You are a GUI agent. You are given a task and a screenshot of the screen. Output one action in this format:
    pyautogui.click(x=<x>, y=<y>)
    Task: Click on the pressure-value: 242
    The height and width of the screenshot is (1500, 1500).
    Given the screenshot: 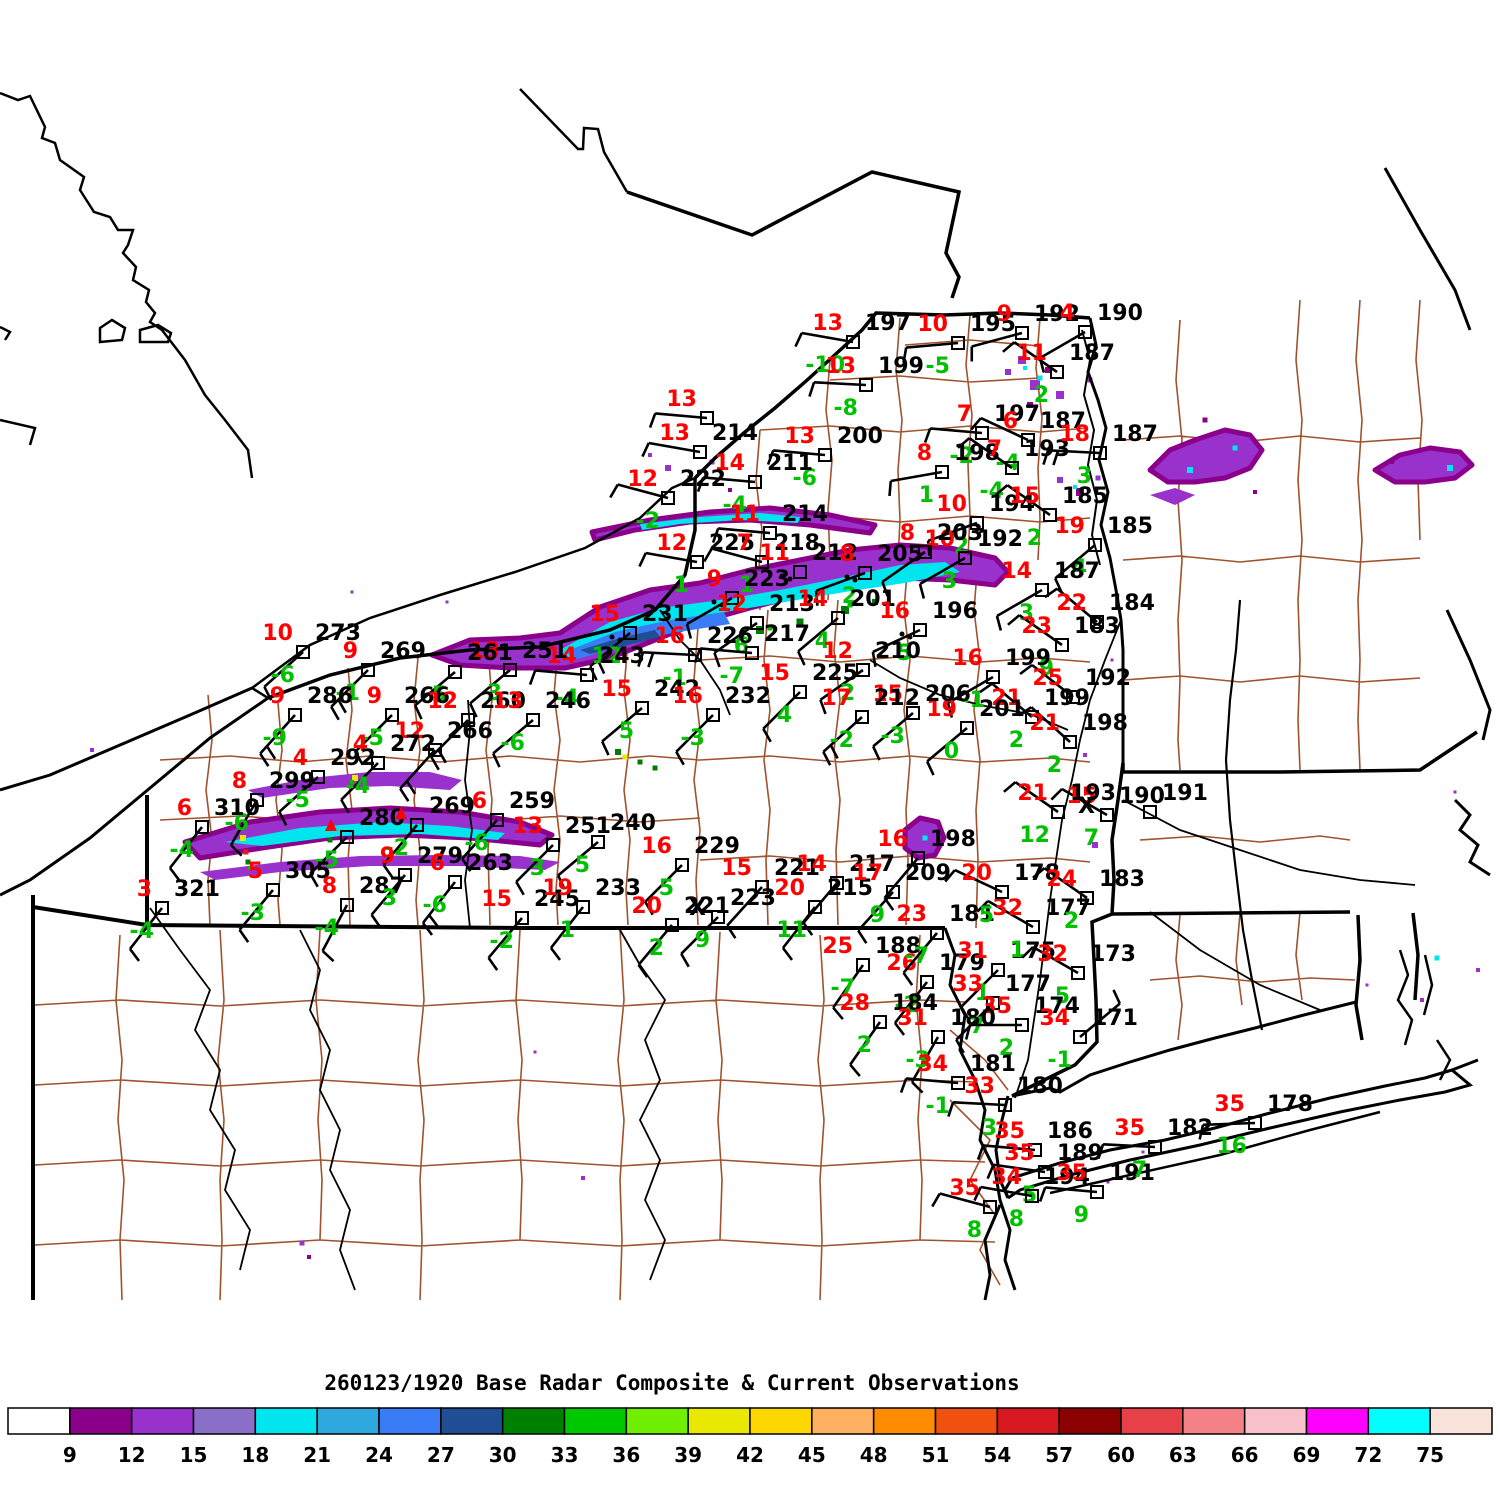 What is the action you would take?
    pyautogui.click(x=677, y=689)
    